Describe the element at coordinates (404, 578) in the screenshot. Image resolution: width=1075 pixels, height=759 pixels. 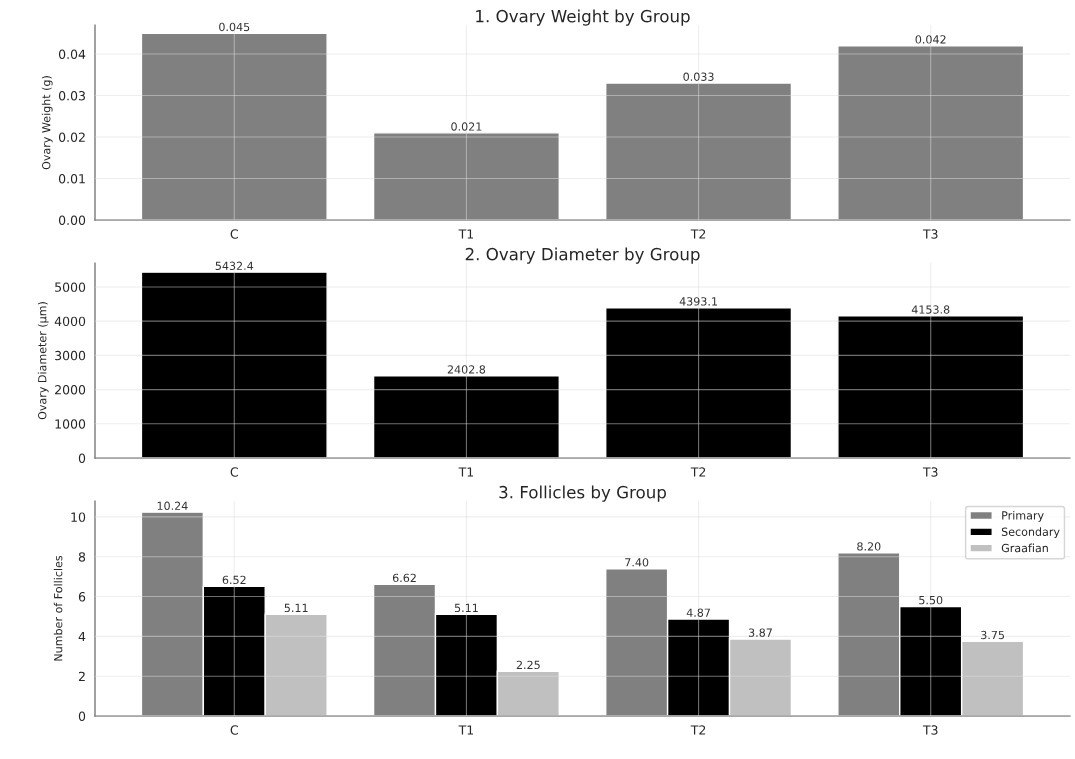
I see `data-label: 6.62` at that location.